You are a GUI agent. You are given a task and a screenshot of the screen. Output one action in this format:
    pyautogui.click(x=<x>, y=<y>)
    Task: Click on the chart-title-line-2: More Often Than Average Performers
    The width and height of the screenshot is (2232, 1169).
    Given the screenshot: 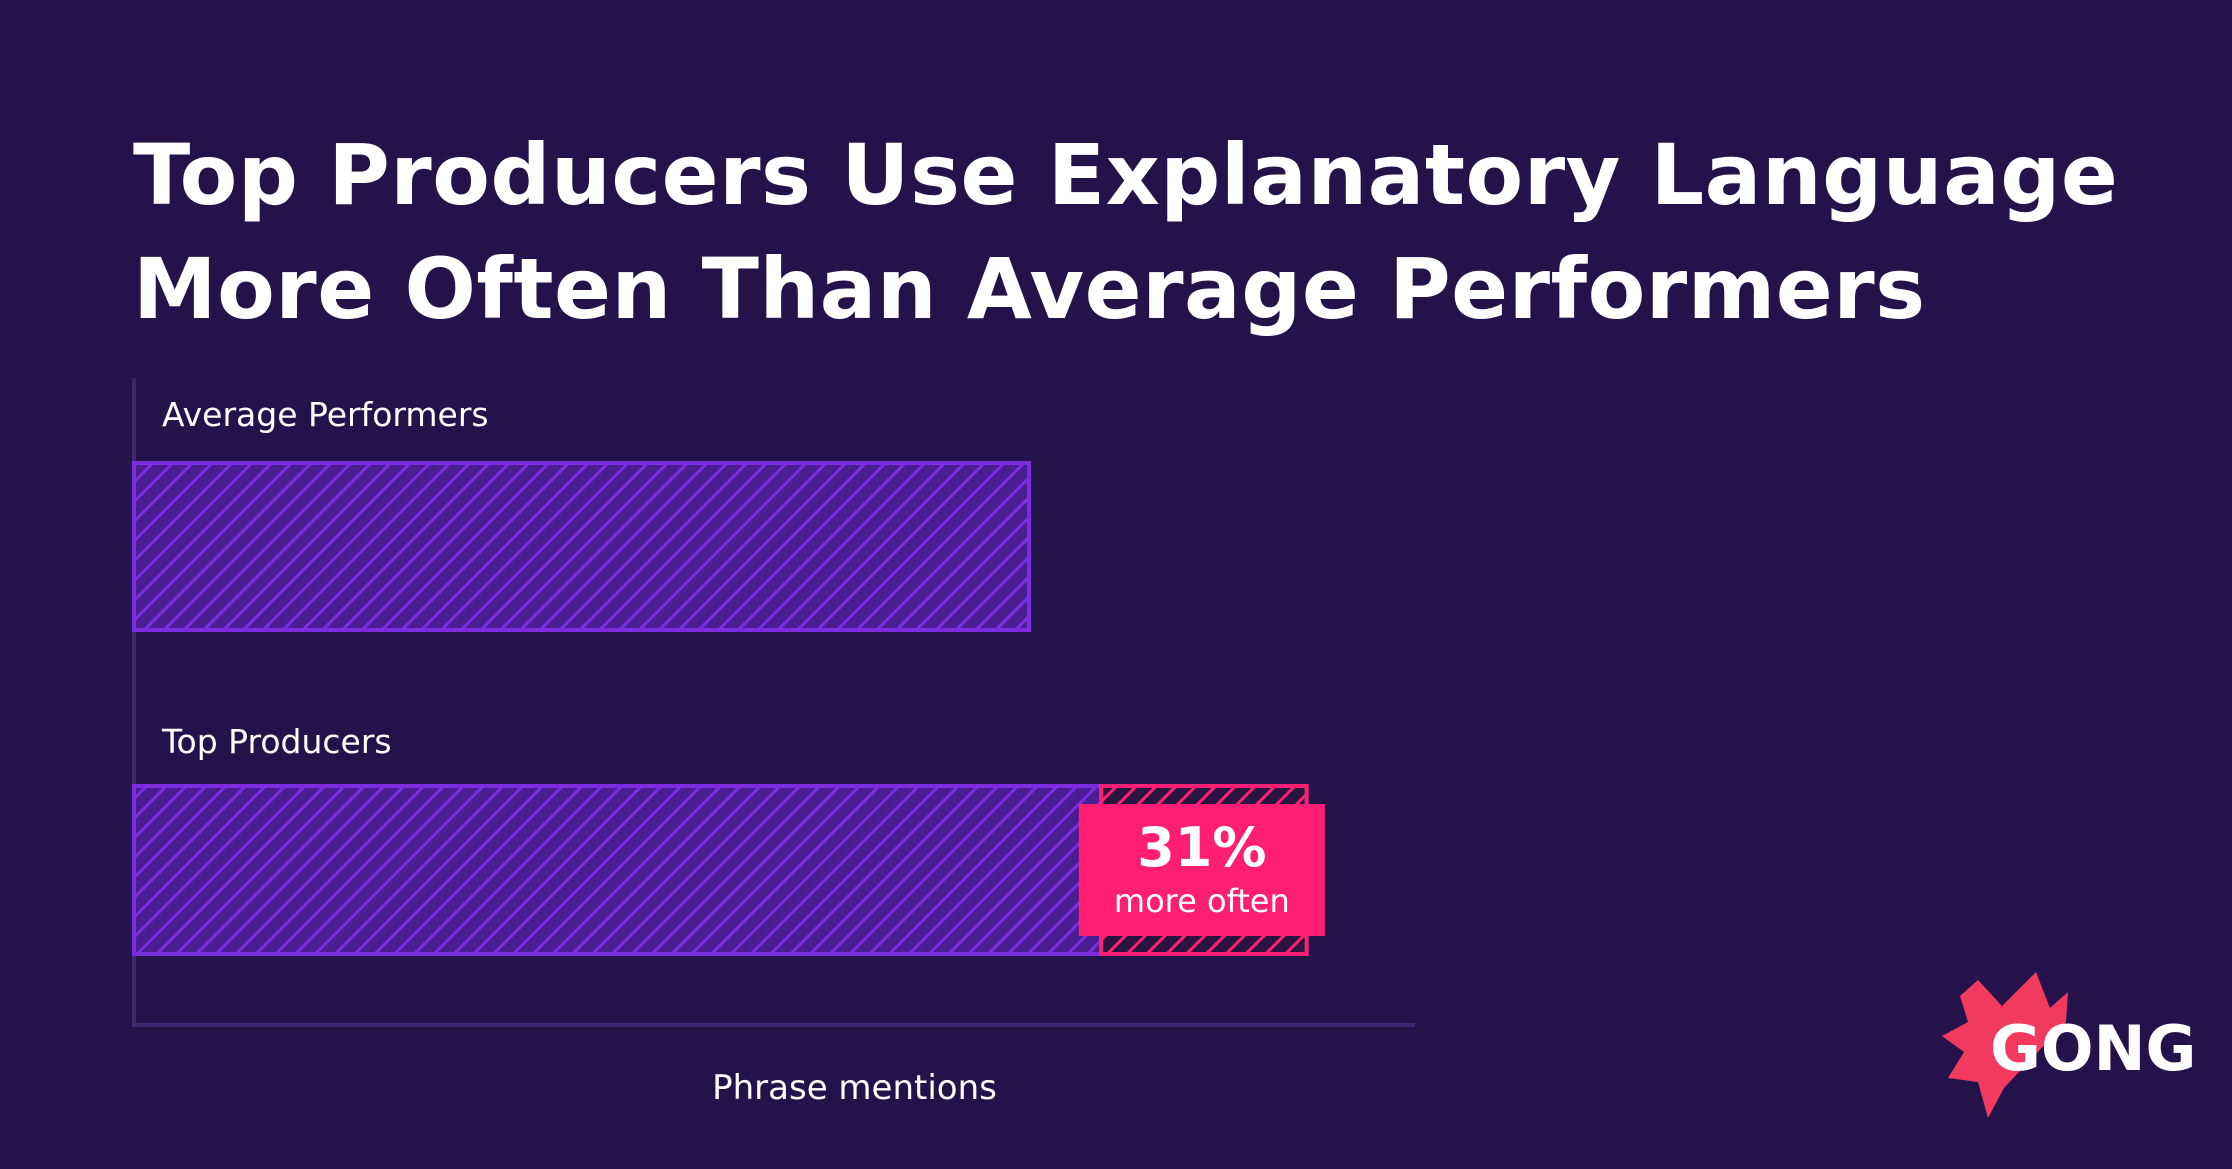 What is the action you would take?
    pyautogui.click(x=1029, y=289)
    